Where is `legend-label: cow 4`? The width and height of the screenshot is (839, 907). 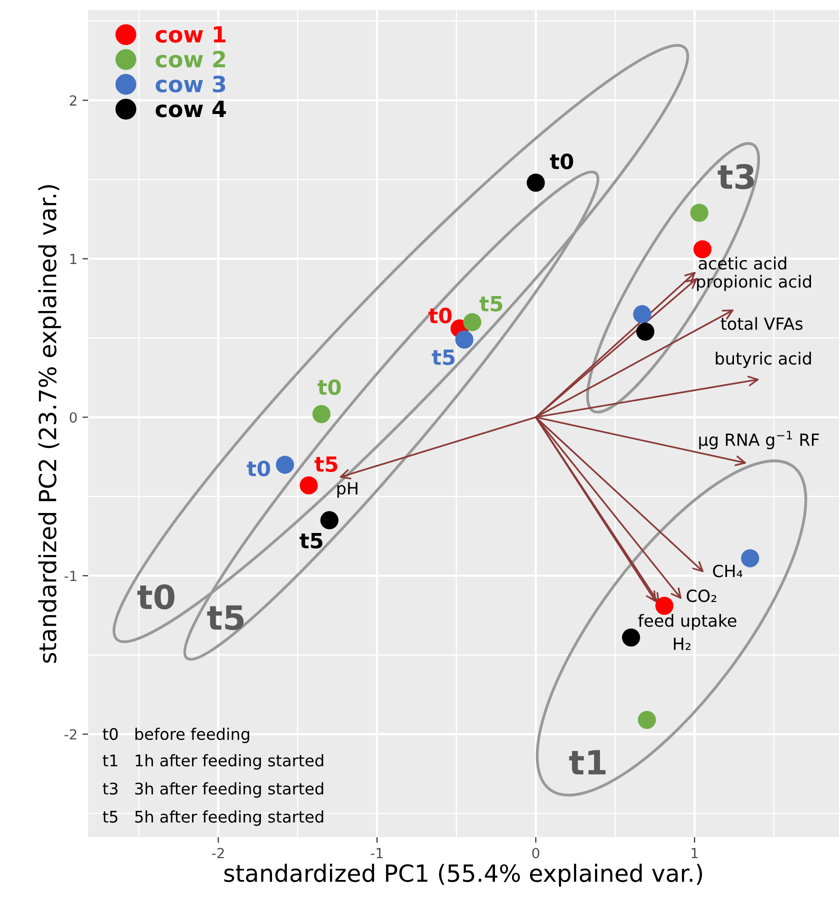
legend-label: cow 4 is located at coordinates (191, 109).